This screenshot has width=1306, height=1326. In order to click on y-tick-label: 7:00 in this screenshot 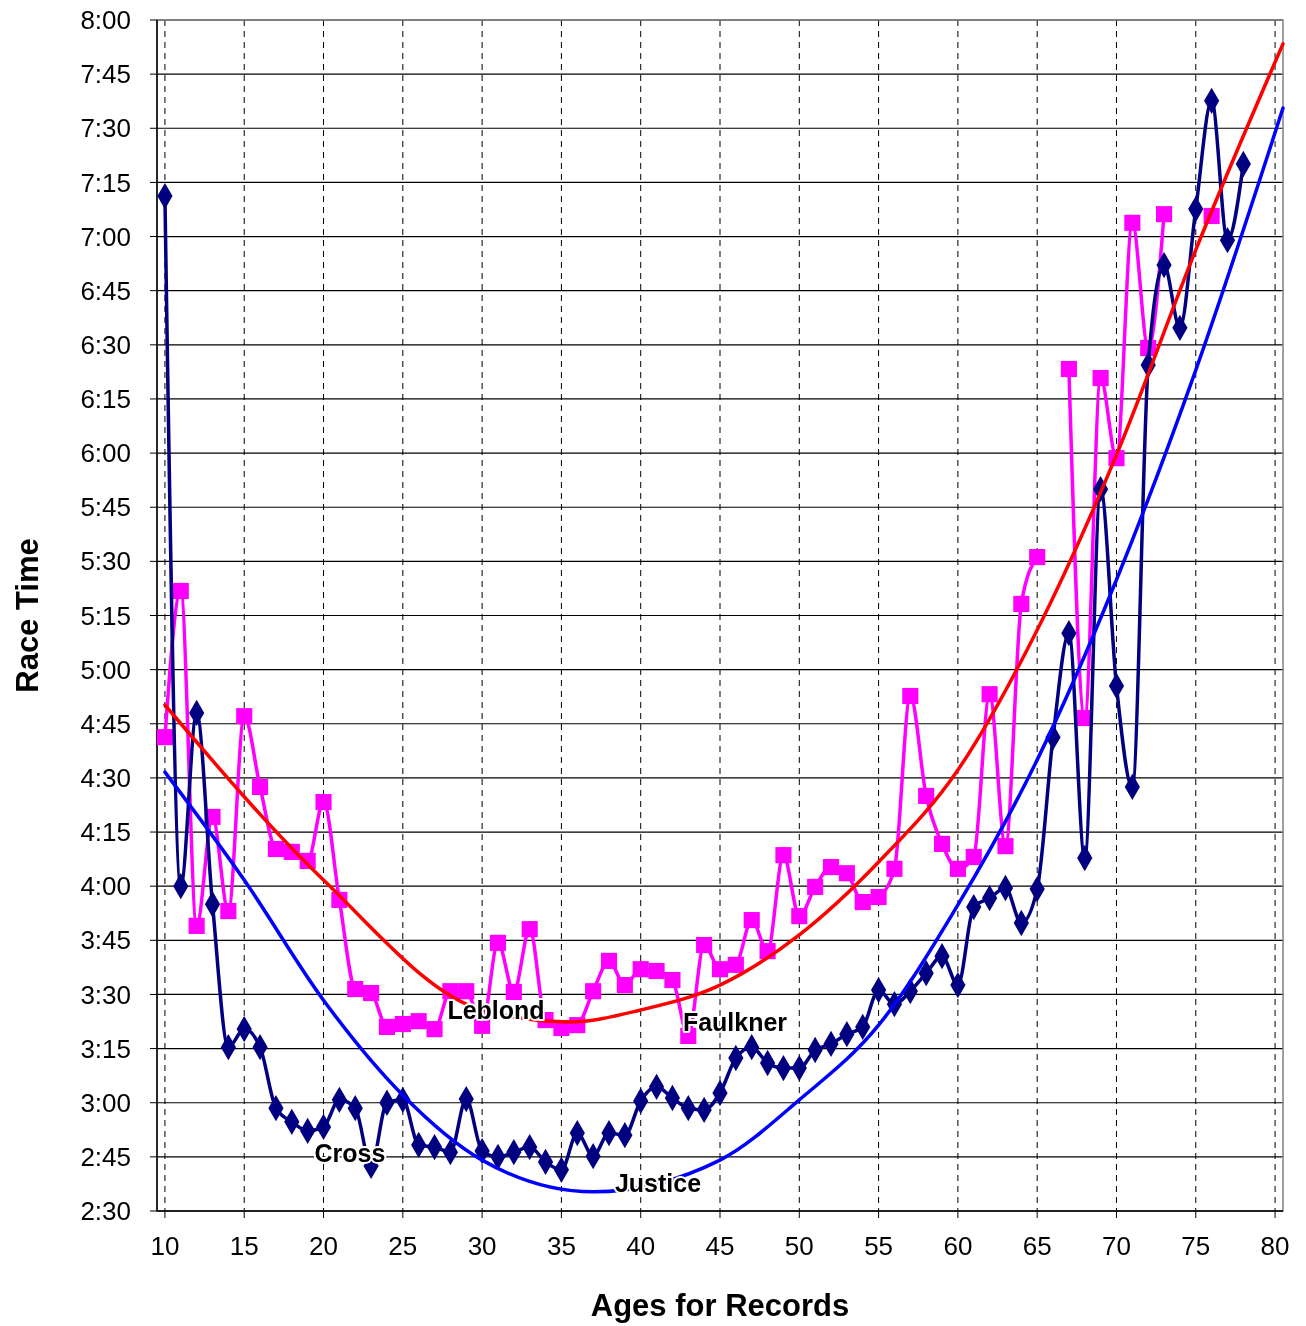, I will do `click(105, 236)`.